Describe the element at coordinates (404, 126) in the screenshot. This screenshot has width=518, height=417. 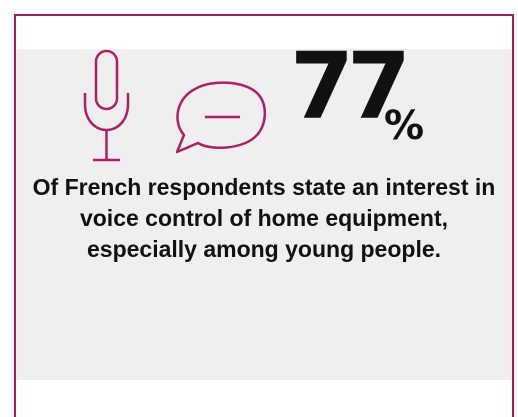
I see `stat-unit: %` at that location.